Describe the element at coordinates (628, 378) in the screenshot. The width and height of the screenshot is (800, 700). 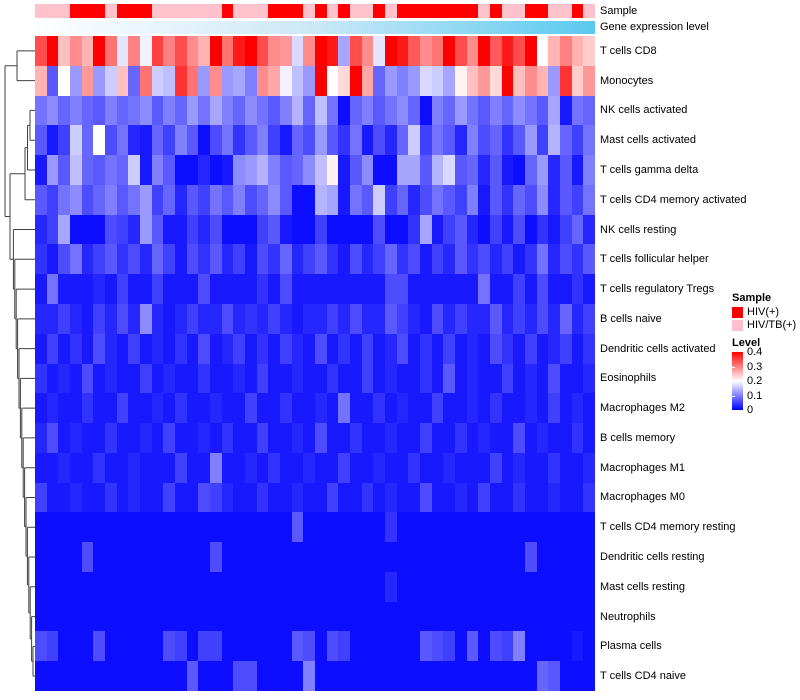
I see `row-label: Eosinophils` at that location.